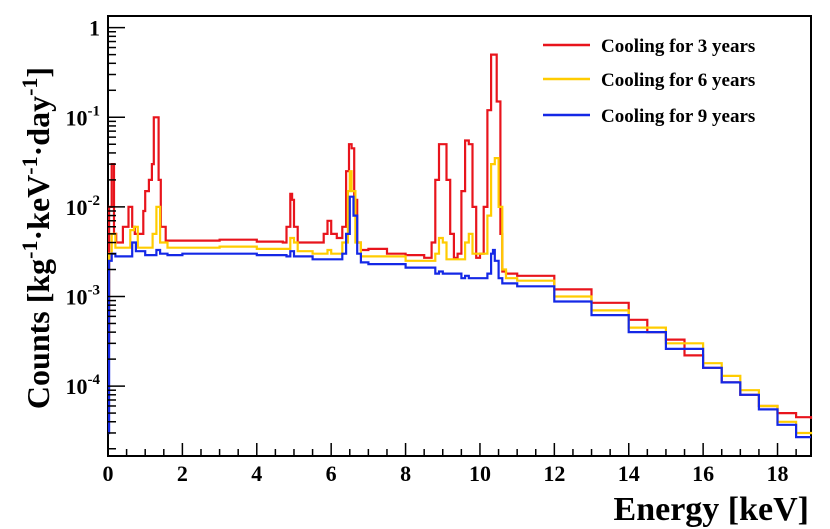 The width and height of the screenshot is (830, 529). Describe the element at coordinates (678, 46) in the screenshot. I see `legend-label-3-years: Cooling for 3 years` at that location.